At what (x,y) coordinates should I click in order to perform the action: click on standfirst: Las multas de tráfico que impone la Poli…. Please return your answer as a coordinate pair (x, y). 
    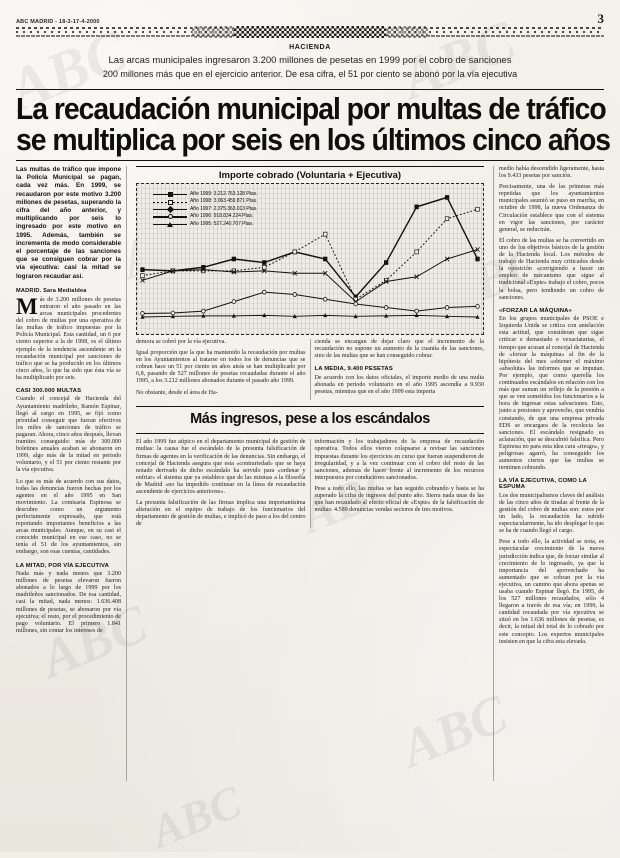
    Looking at the image, I should click on (68, 223).